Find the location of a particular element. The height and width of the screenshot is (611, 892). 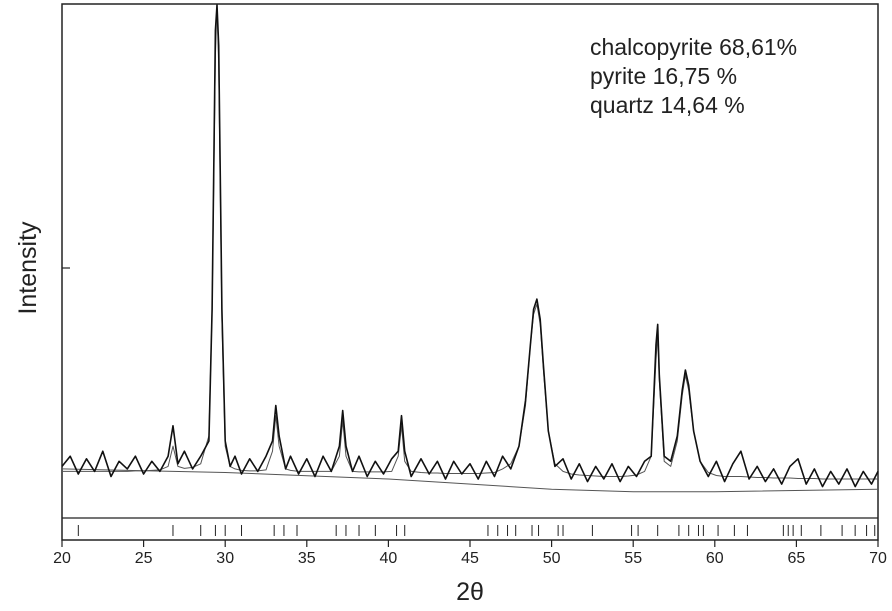

data-line is located at coordinates (470, 480).